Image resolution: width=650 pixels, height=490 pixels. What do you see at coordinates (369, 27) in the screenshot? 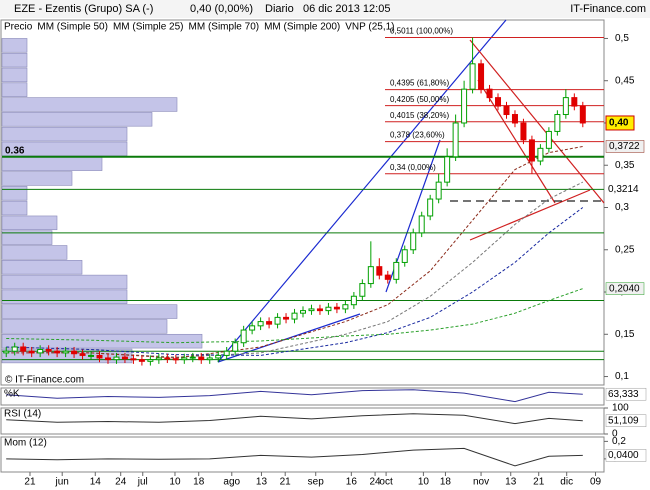
I see `legend-entry: VNP (25,1)` at bounding box center [369, 27].